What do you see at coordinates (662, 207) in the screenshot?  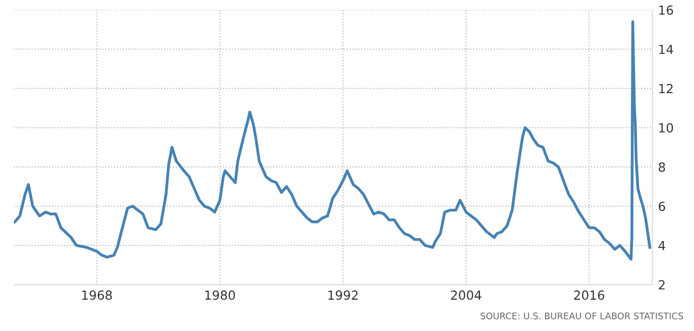 I see `y-tick-label: 6` at bounding box center [662, 207].